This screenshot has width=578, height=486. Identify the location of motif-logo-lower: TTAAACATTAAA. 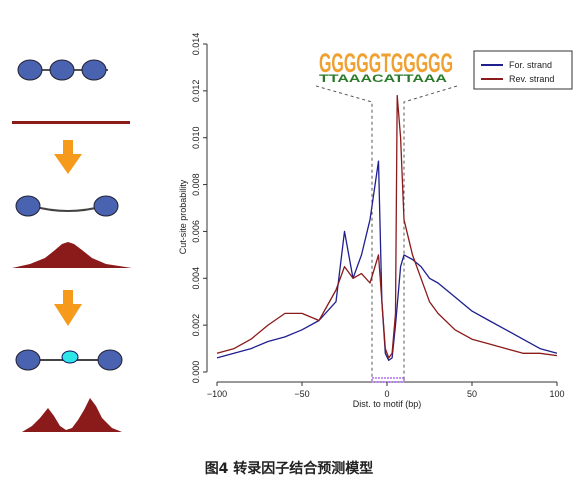
(383, 79).